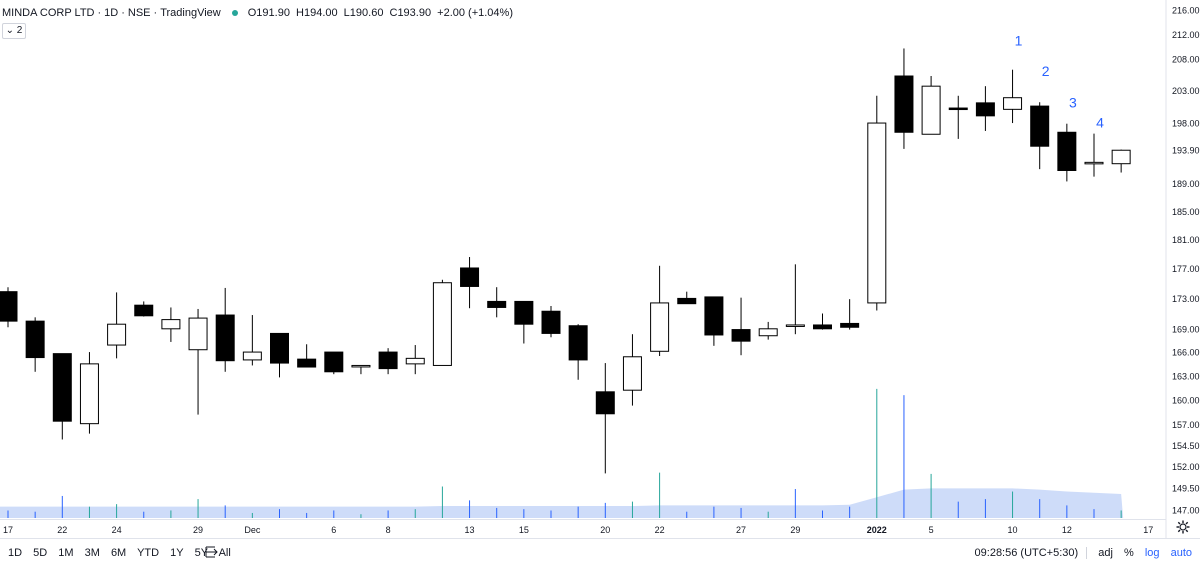 This screenshot has height=566, width=1200. I want to click on range-1d: 1D, so click(15, 553).